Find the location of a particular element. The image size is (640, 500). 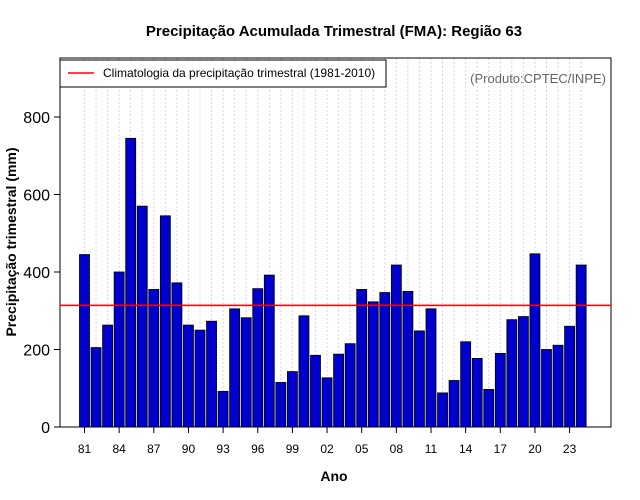

y-axis: 0 200 400 600 800 is located at coordinates (41, 273).